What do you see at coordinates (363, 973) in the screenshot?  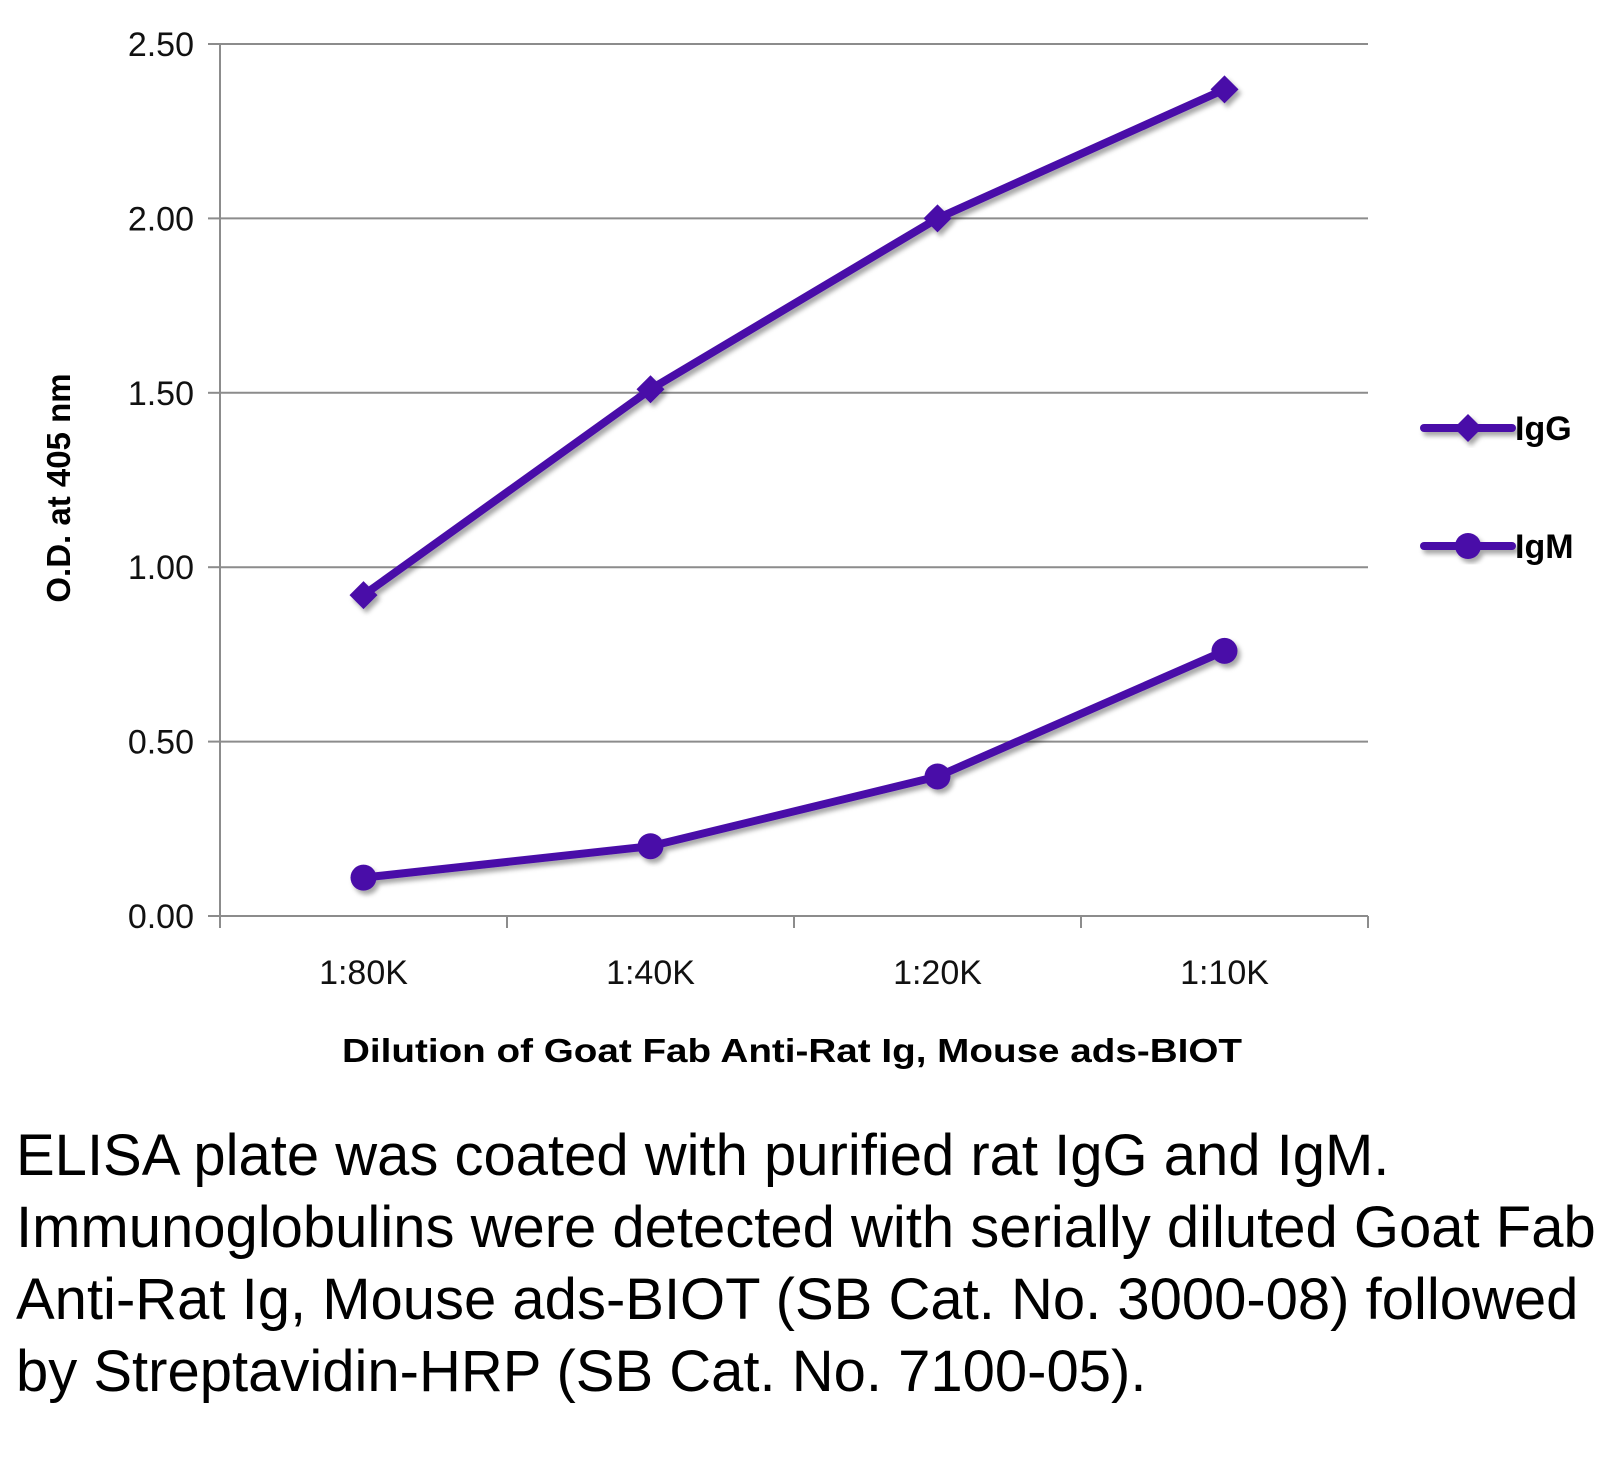 I see `x-tick-label: 1:80K` at bounding box center [363, 973].